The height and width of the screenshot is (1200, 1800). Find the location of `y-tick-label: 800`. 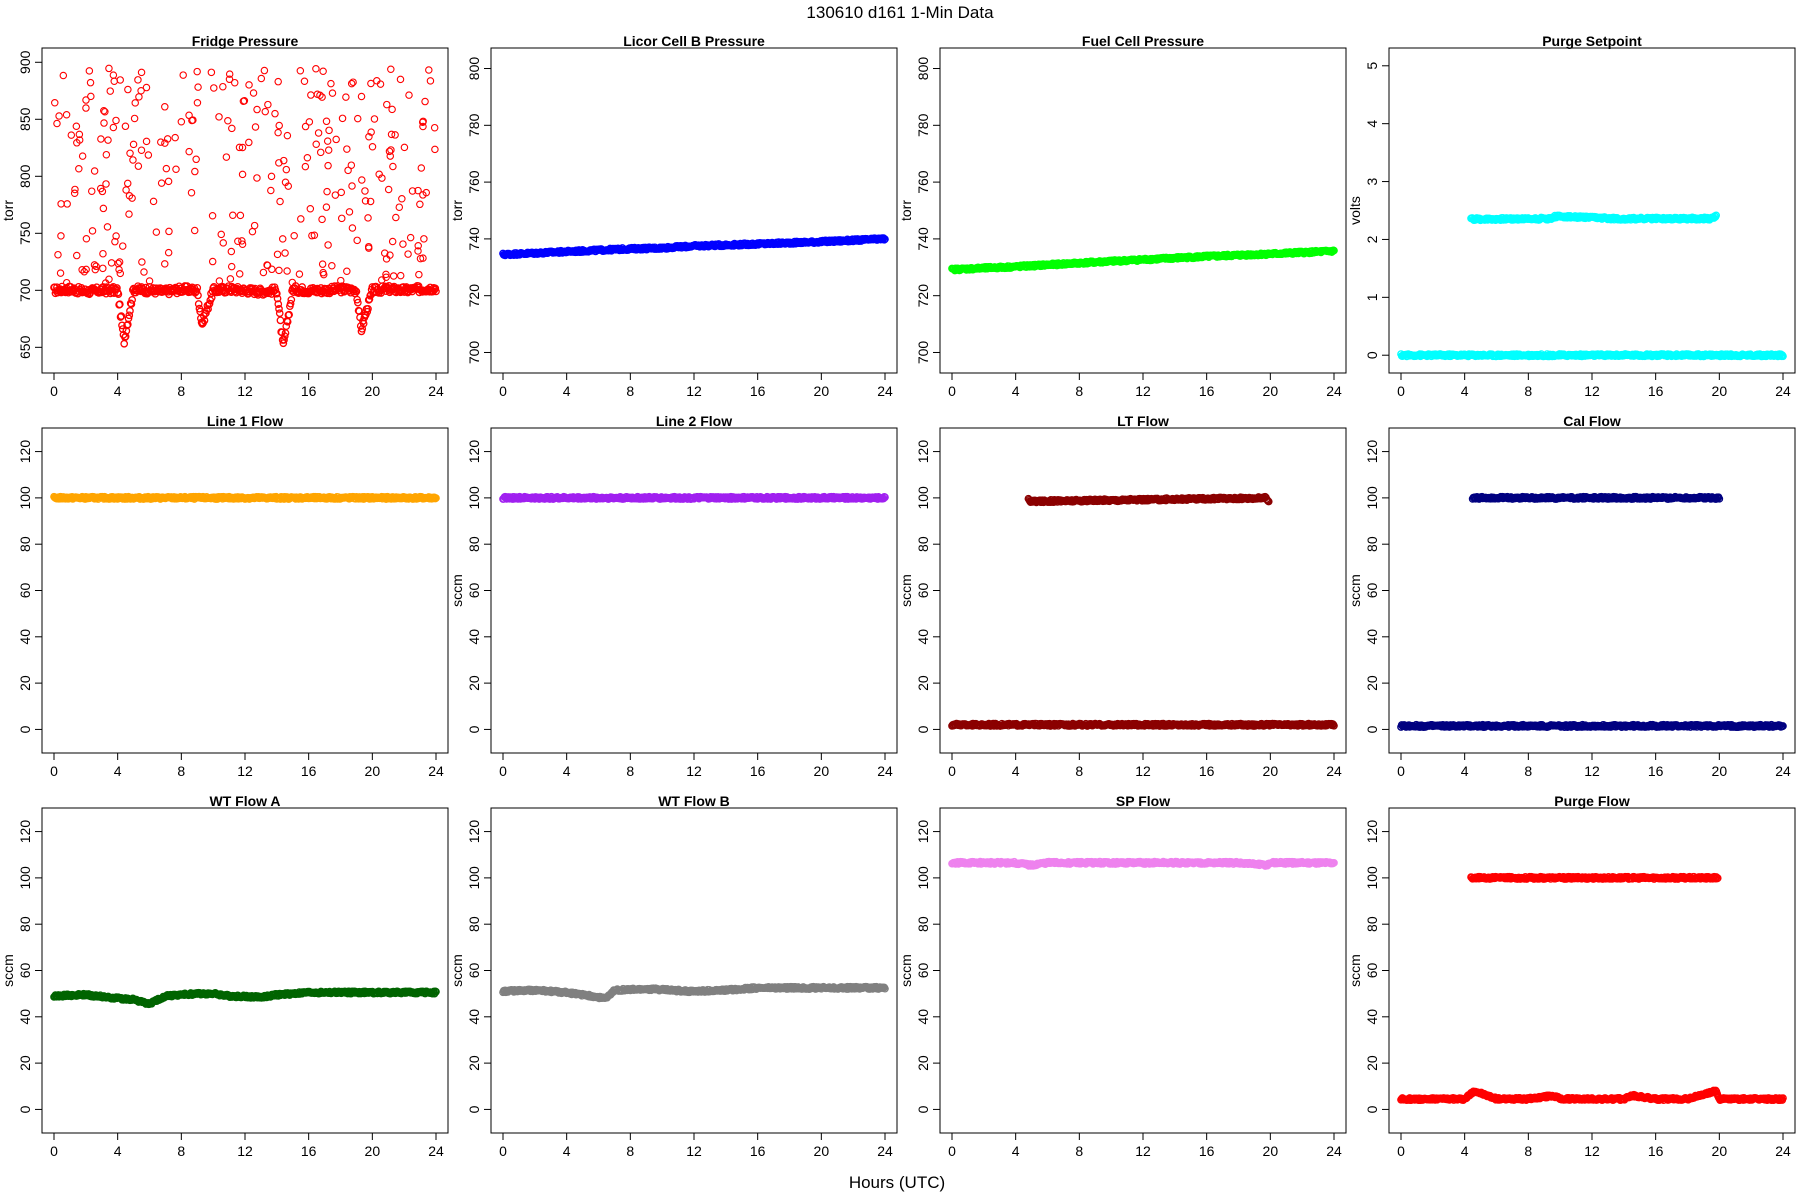

y-tick-label: 800 is located at coordinates (474, 69).